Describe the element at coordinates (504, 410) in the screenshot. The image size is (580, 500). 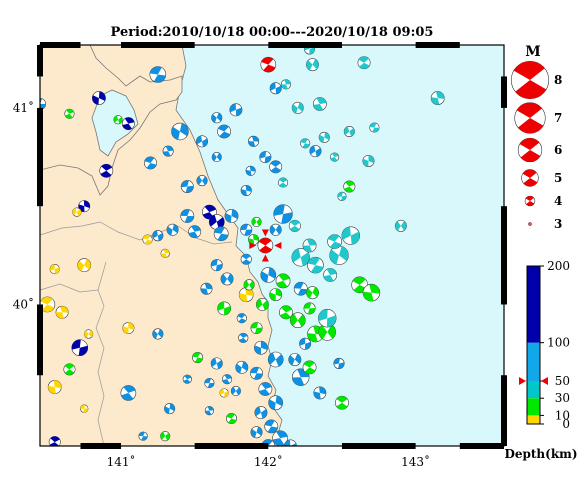
I see `frame-tick-right` at that location.